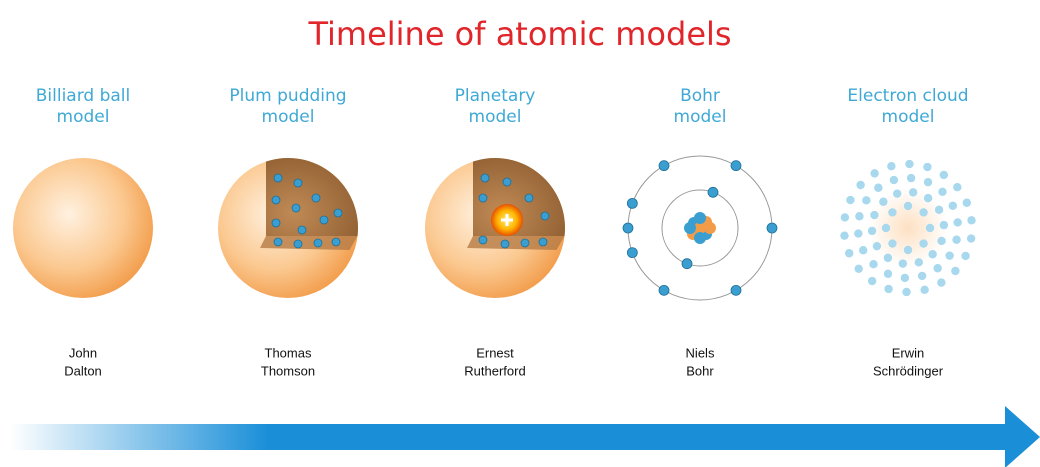 This screenshot has height=467, width=1040. Describe the element at coordinates (495, 96) in the screenshot. I see `model-name: Planetary` at that location.